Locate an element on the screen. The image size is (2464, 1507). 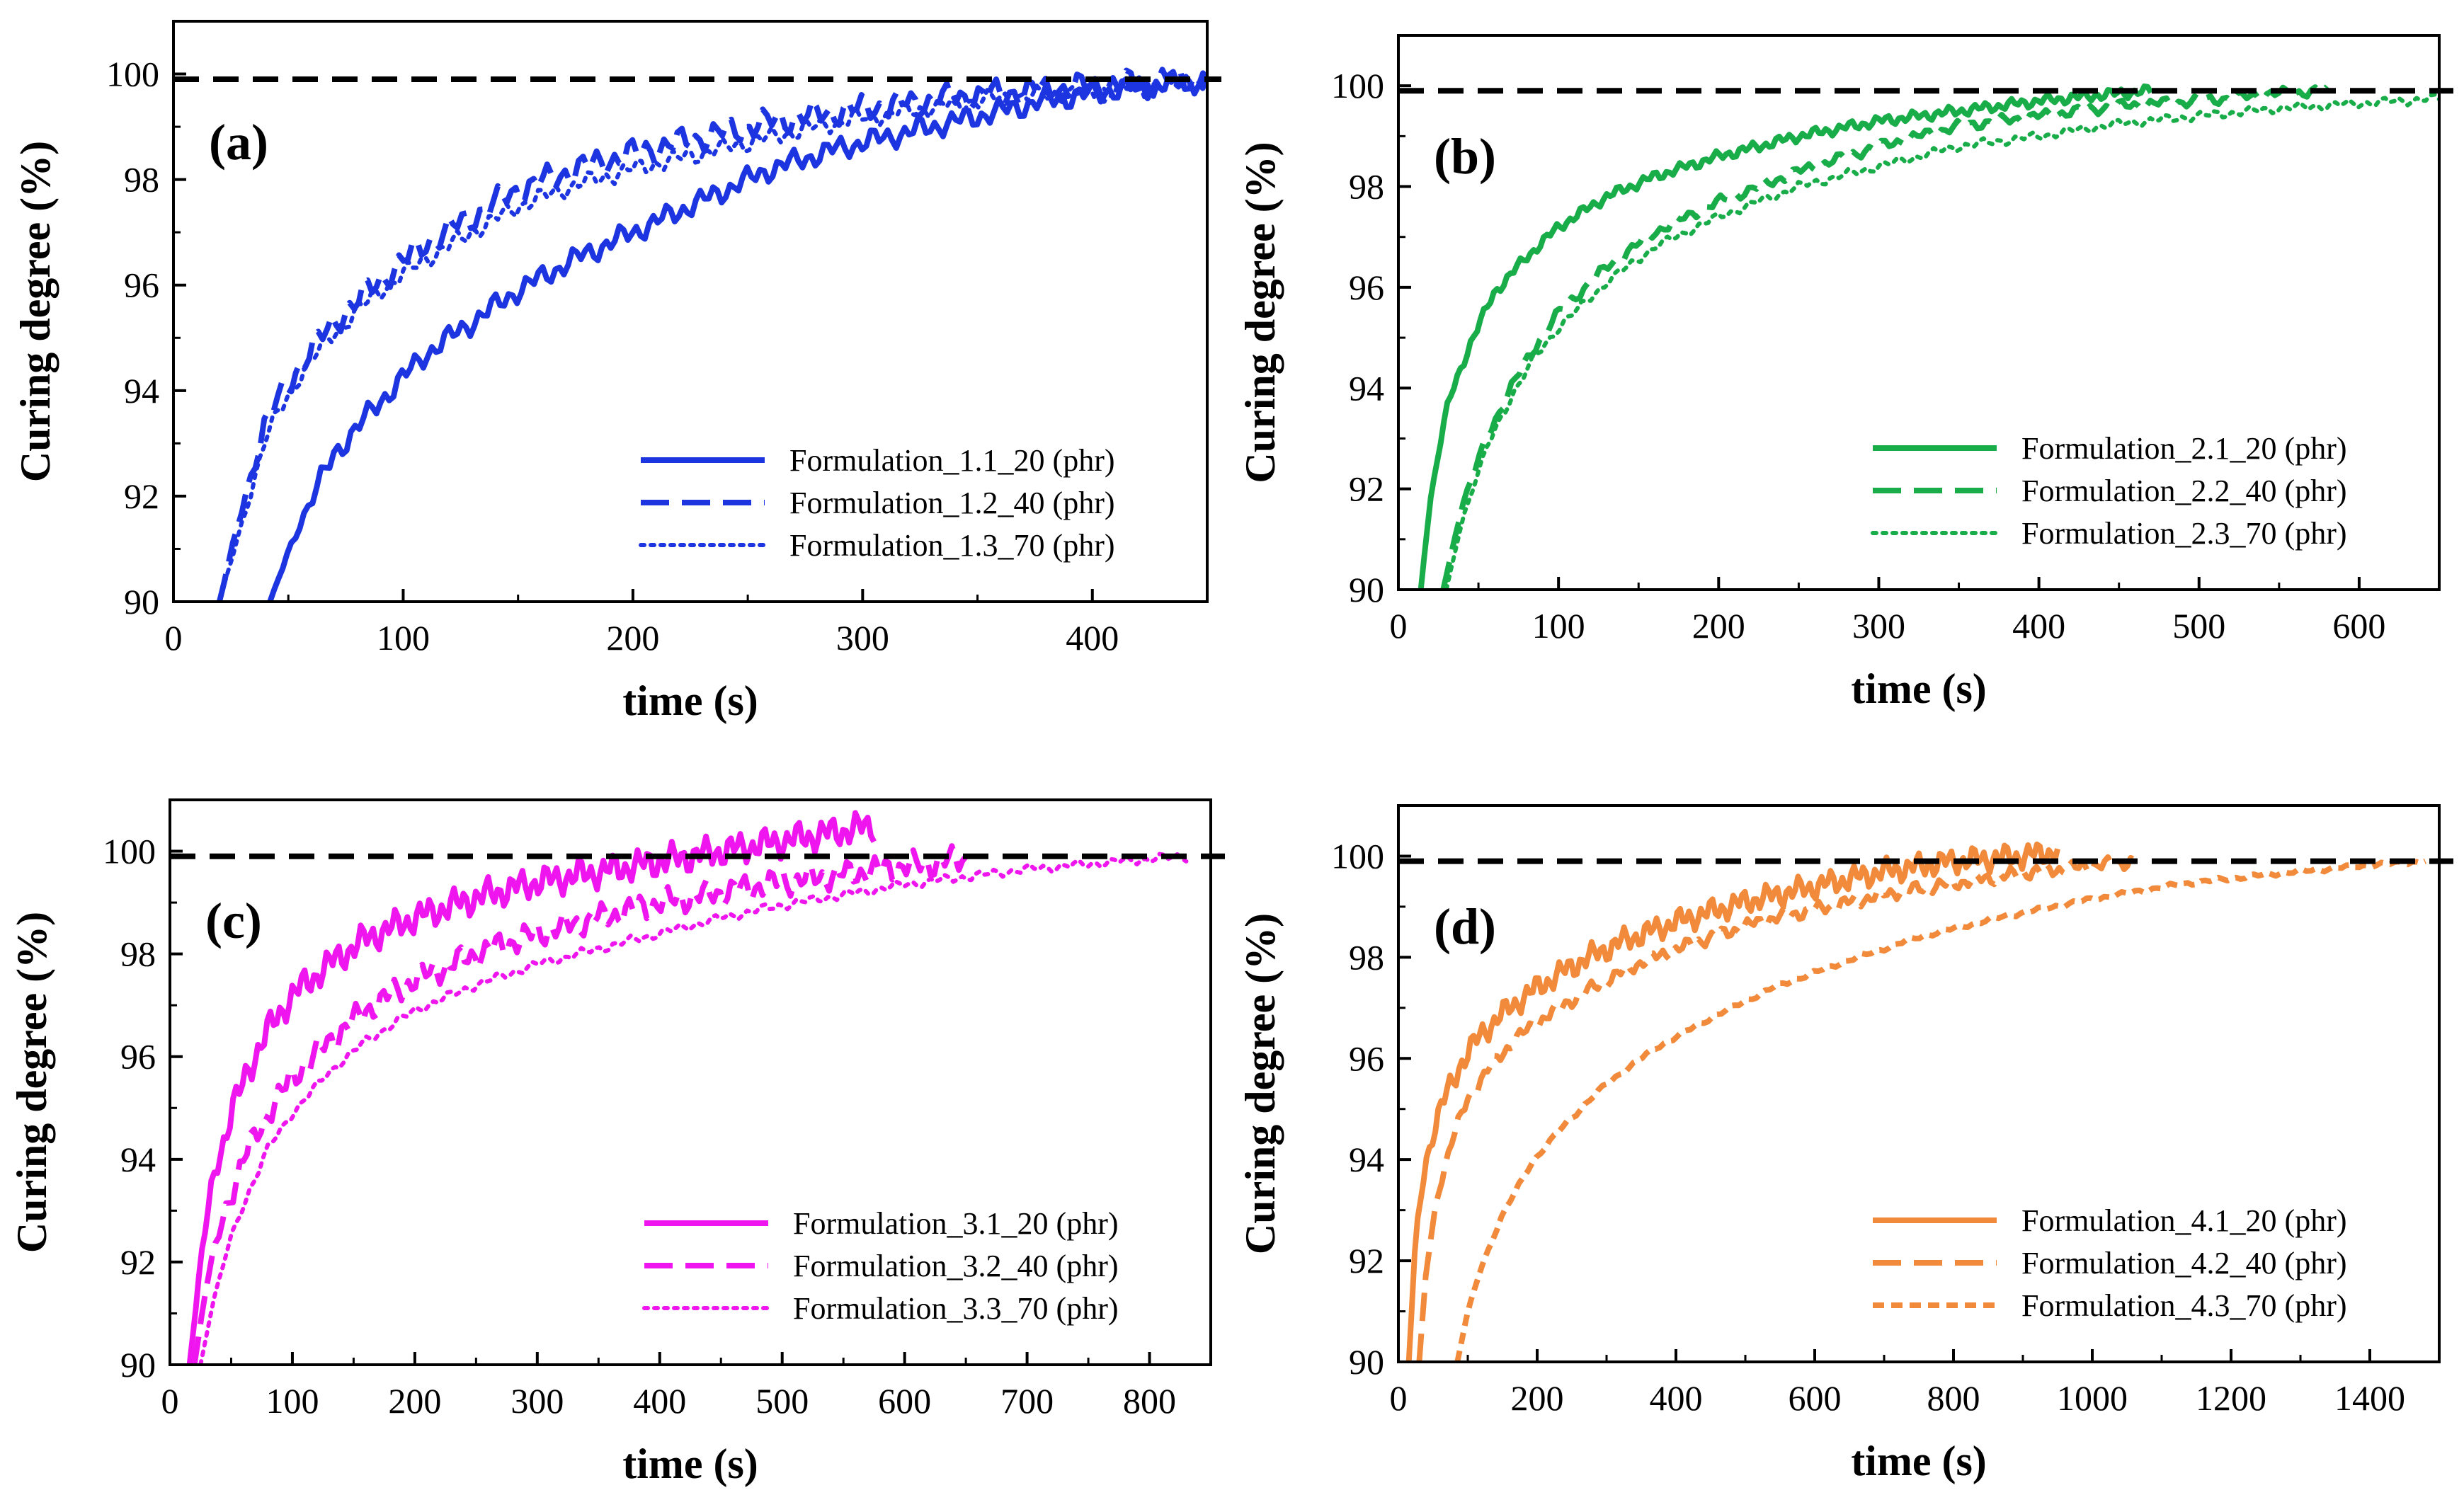
panel-label: (a) is located at coordinates (239, 142).